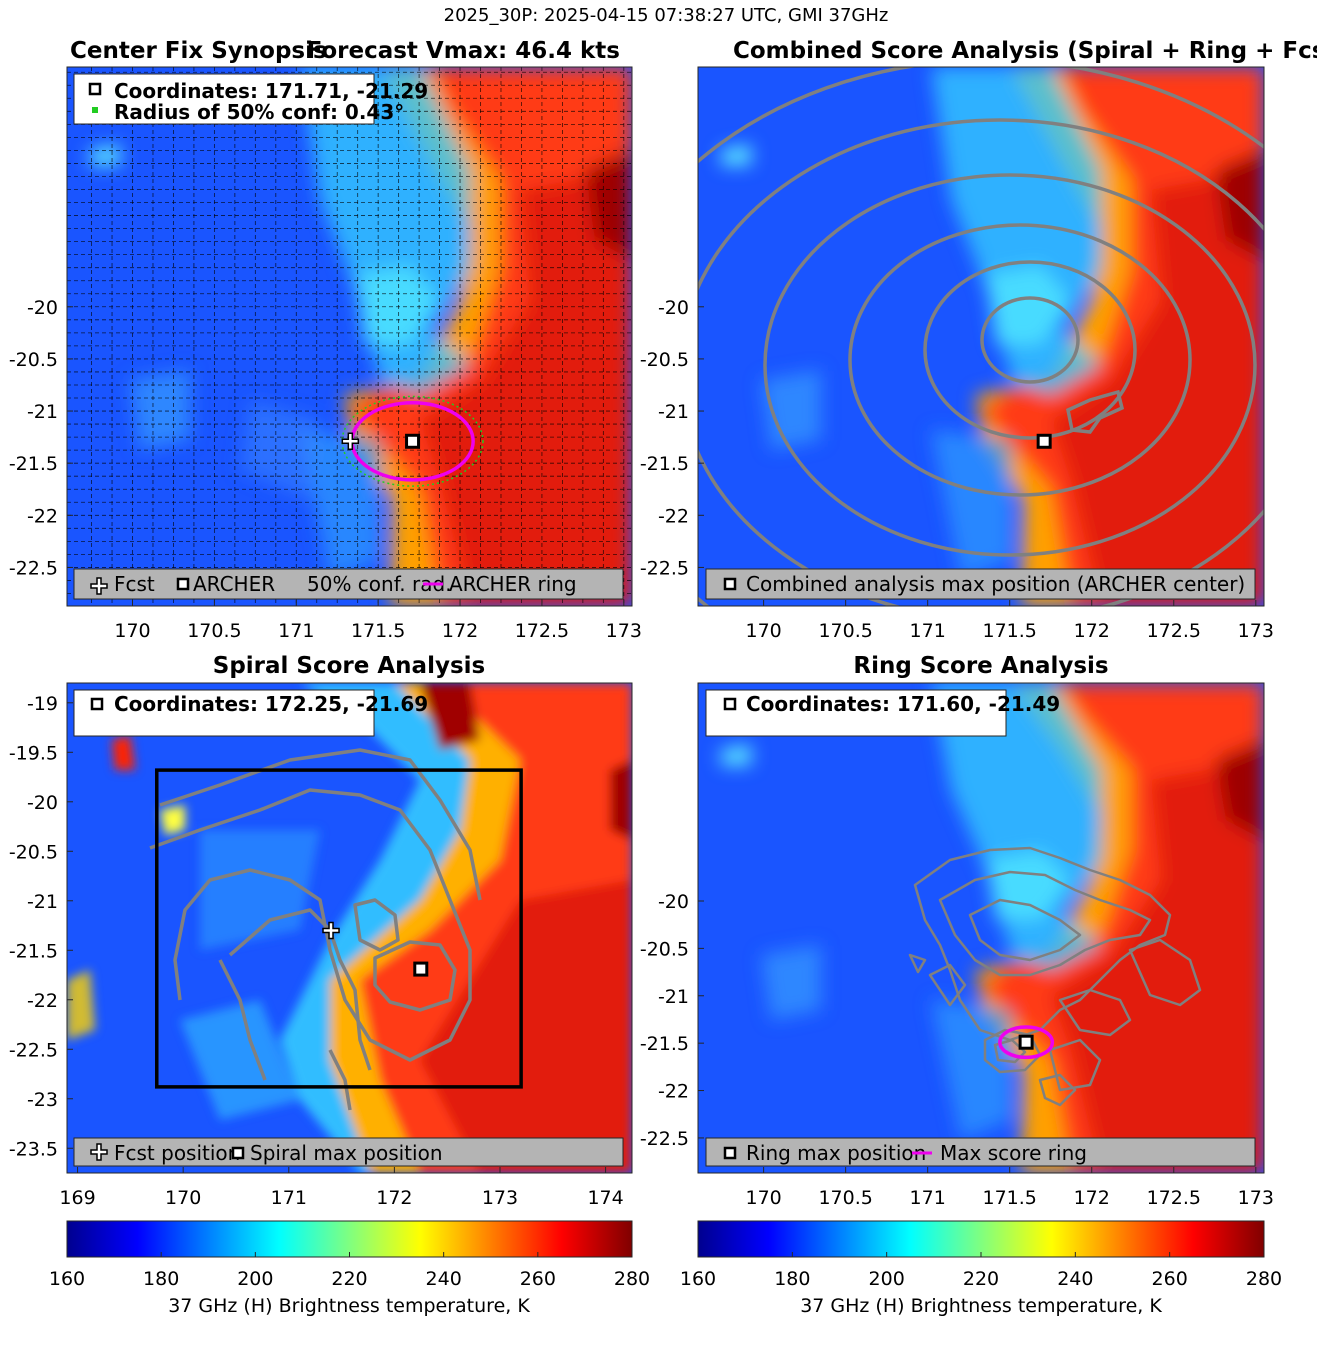 Image resolution: width=1317 pixels, height=1350 pixels. I want to click on colorbar-tick-label: 280, so click(632, 1279).